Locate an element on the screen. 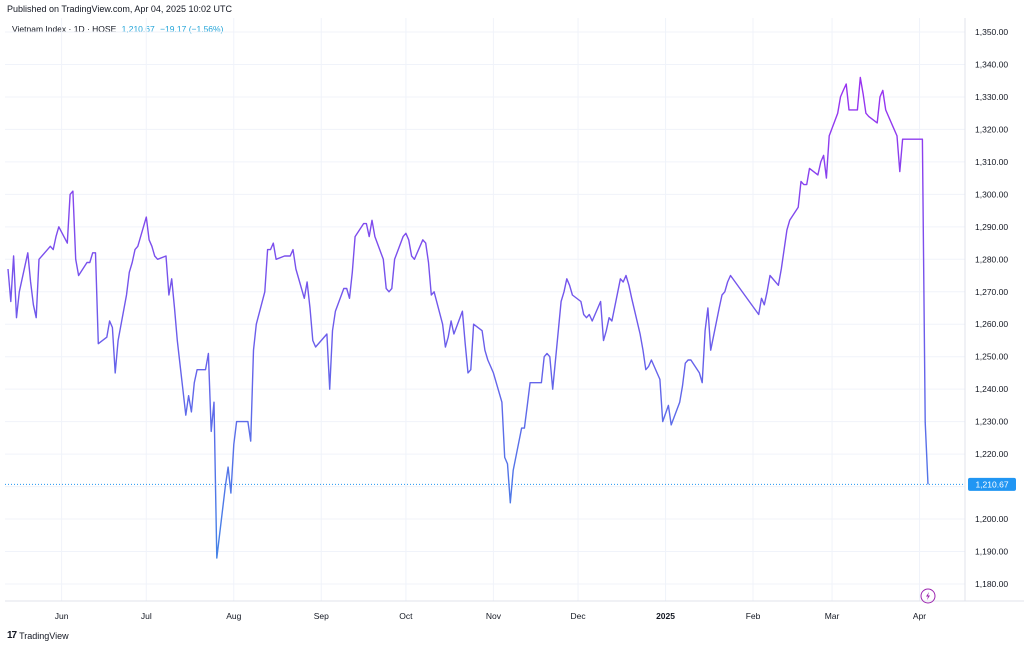  y-tick-label: 1,330.00 is located at coordinates (991, 97).